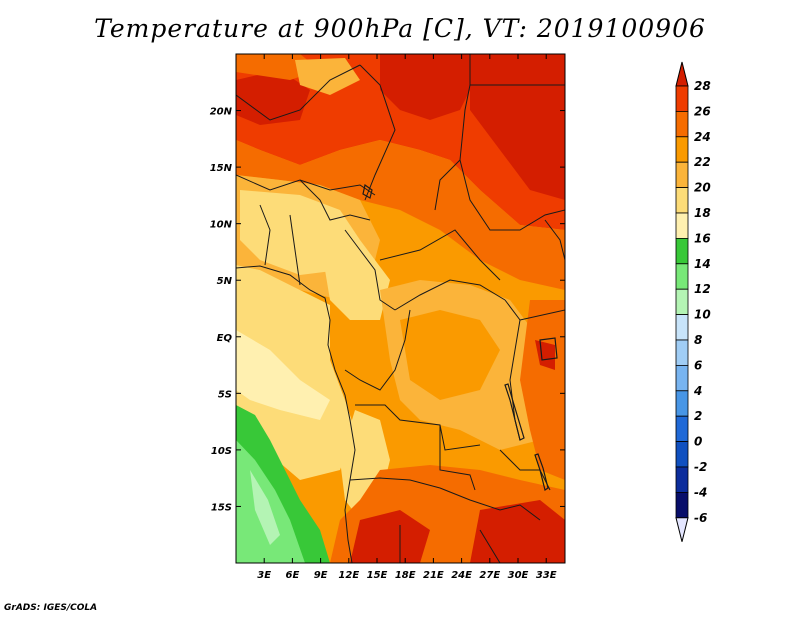 This screenshot has height=618, width=800. I want to click on border-chad-sudan, so click(512, 195).